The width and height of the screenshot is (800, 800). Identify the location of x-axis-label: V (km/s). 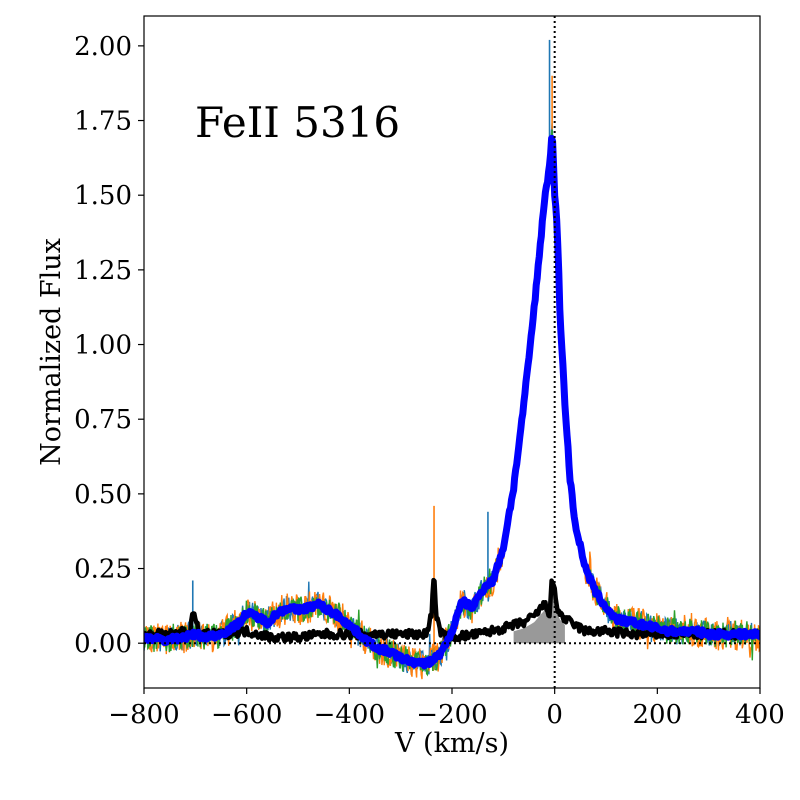
(451, 743).